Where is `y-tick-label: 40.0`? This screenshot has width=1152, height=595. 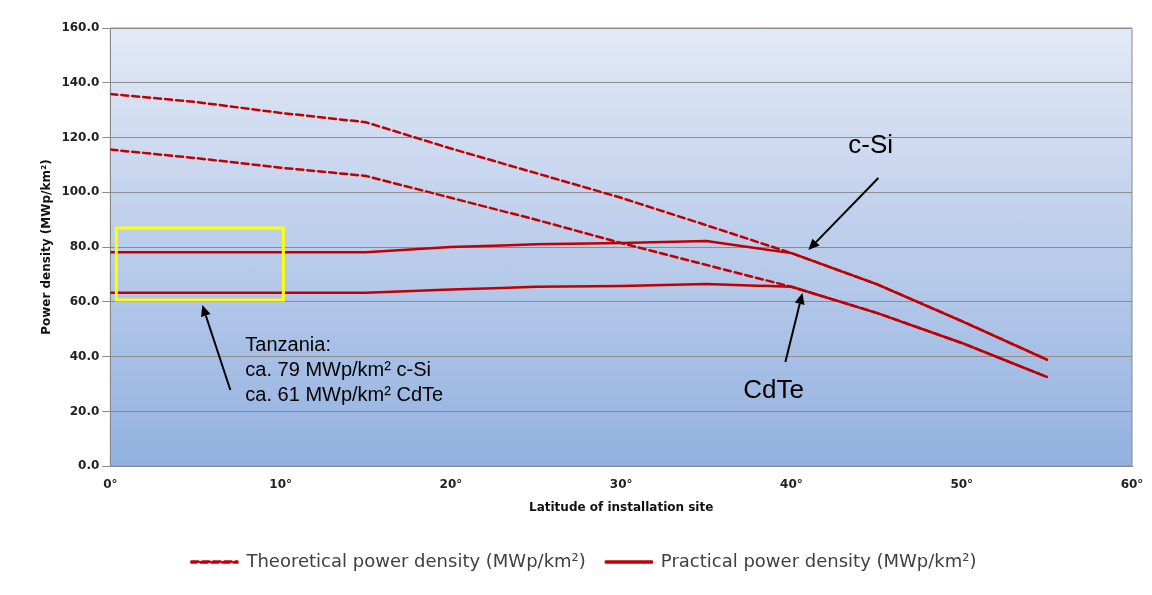
y-tick-label: 40.0 is located at coordinates (84, 355).